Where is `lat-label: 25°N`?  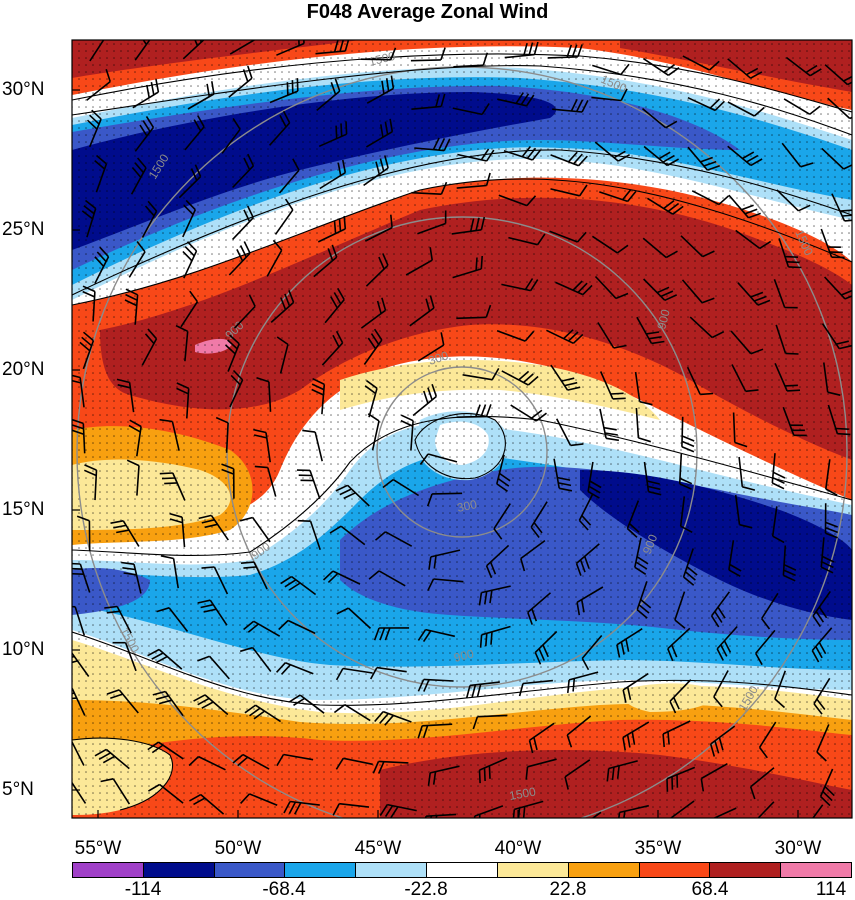 lat-label: 25°N is located at coordinates (23, 229).